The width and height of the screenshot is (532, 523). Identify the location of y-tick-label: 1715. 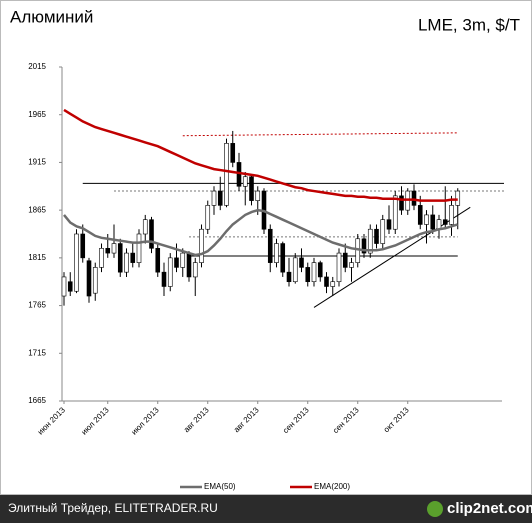
(37, 352).